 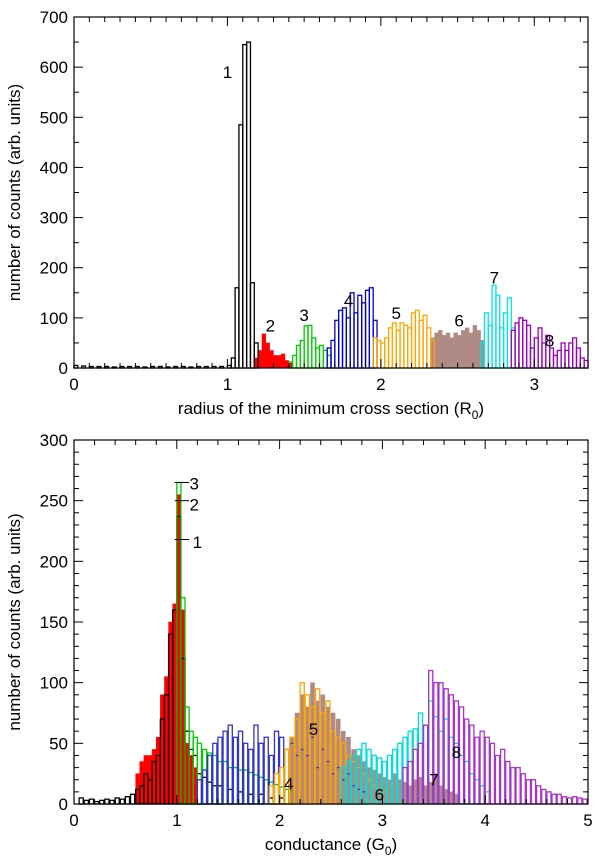 I want to click on x-tick-label: 3, so click(x=382, y=820).